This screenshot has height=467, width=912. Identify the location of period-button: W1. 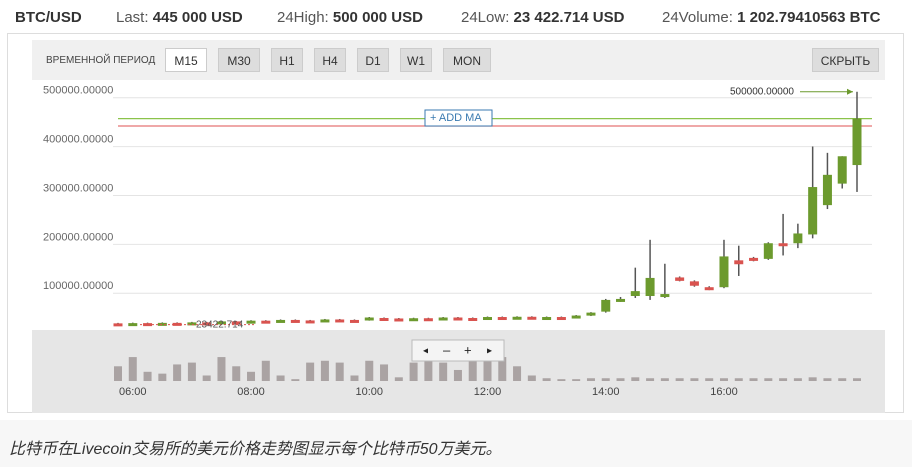
(416, 60).